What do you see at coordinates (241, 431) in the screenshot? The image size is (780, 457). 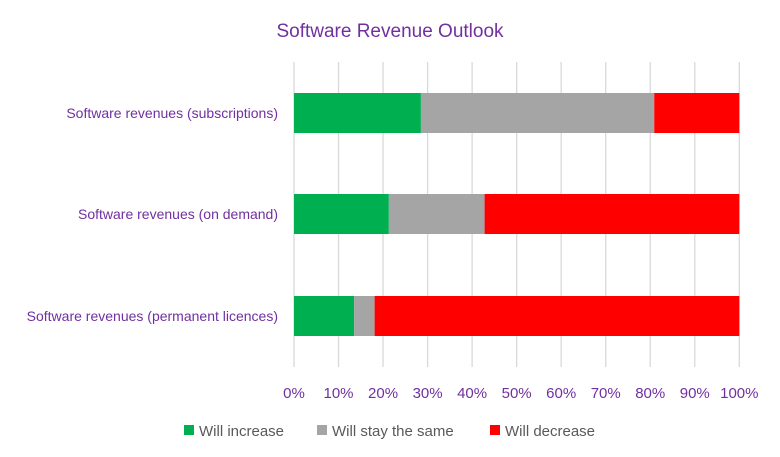 I see `legend-label: Will increase` at bounding box center [241, 431].